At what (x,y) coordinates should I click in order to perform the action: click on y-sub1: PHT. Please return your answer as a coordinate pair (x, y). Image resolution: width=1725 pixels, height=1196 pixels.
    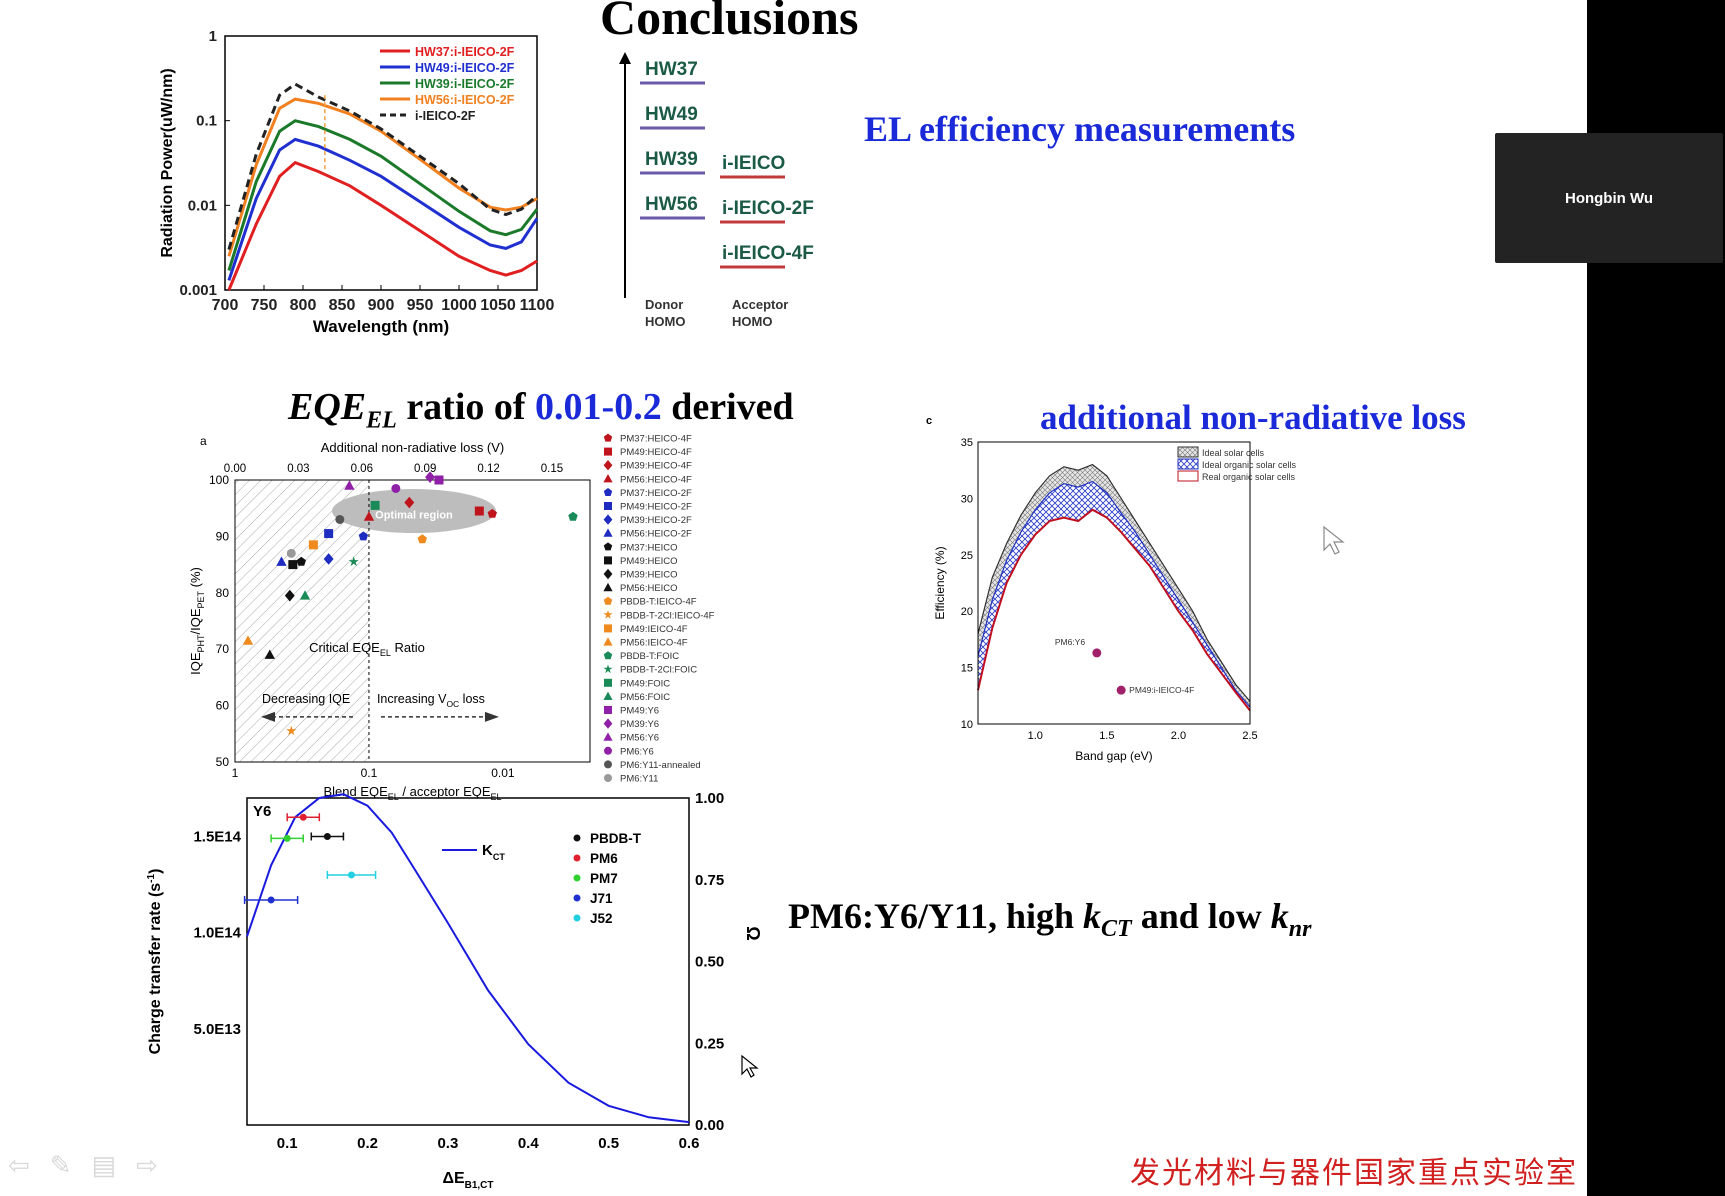
    Looking at the image, I should click on (201, 643).